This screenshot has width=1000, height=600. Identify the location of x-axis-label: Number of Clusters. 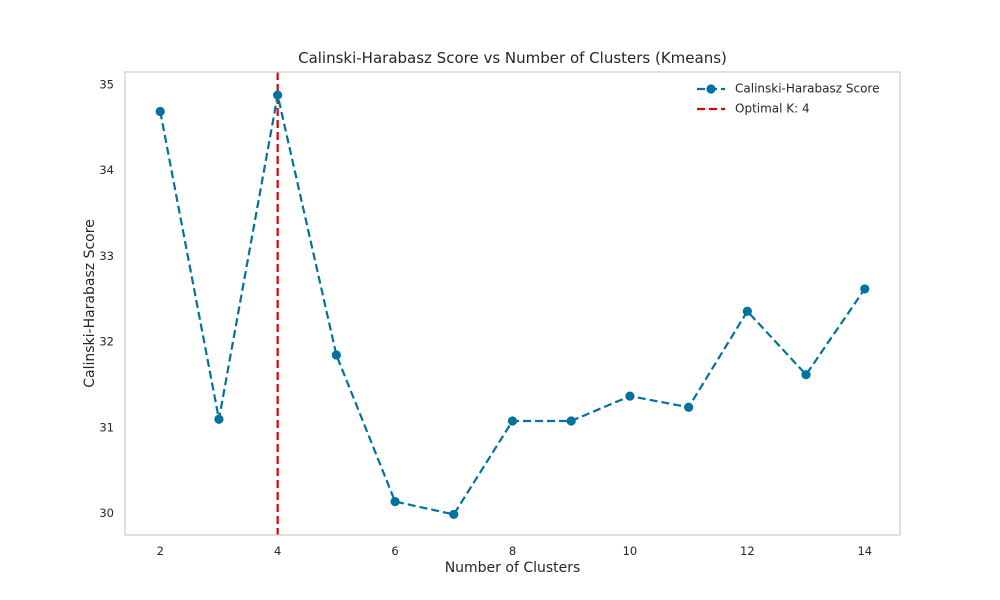
(513, 568).